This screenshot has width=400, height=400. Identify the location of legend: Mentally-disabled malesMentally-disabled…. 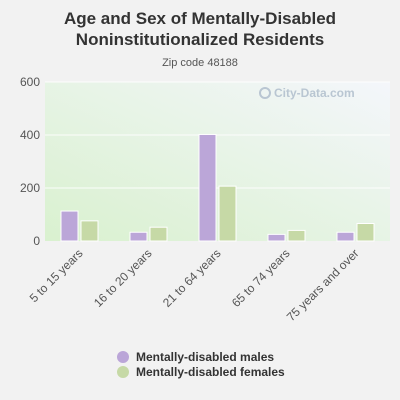
(201, 364).